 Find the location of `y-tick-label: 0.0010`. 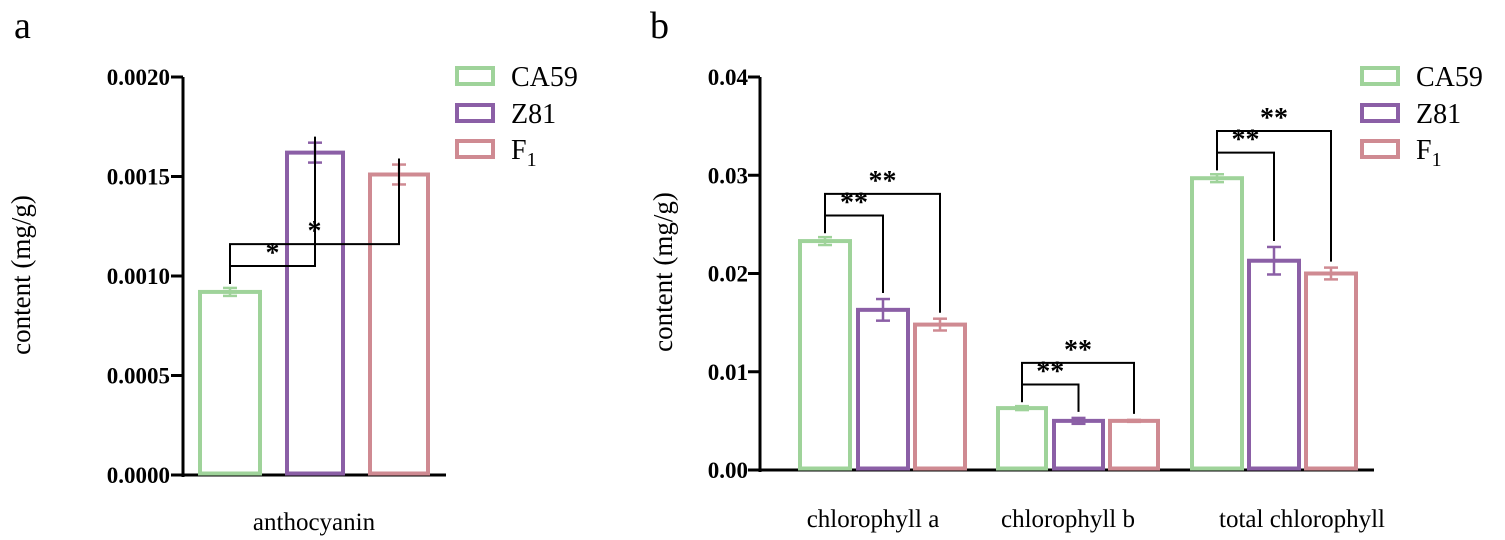

y-tick-label: 0.0010 is located at coordinates (138, 276).